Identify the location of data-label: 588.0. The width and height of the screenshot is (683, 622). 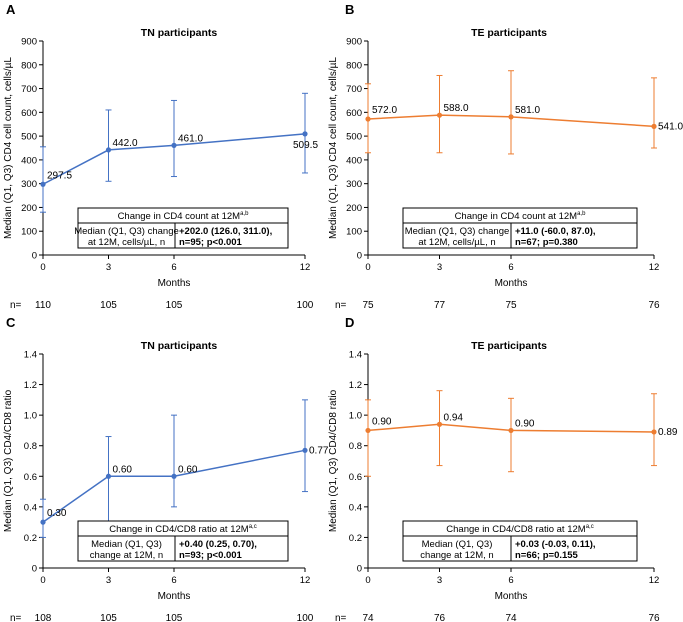
(456, 108).